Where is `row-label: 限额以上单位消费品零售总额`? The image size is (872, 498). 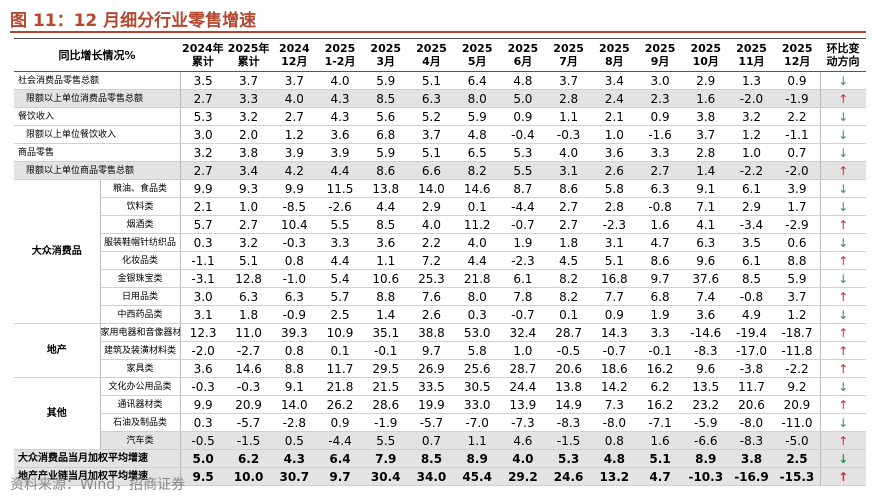
row-label: 限额以上单位消费品零售总额 is located at coordinates (97, 98).